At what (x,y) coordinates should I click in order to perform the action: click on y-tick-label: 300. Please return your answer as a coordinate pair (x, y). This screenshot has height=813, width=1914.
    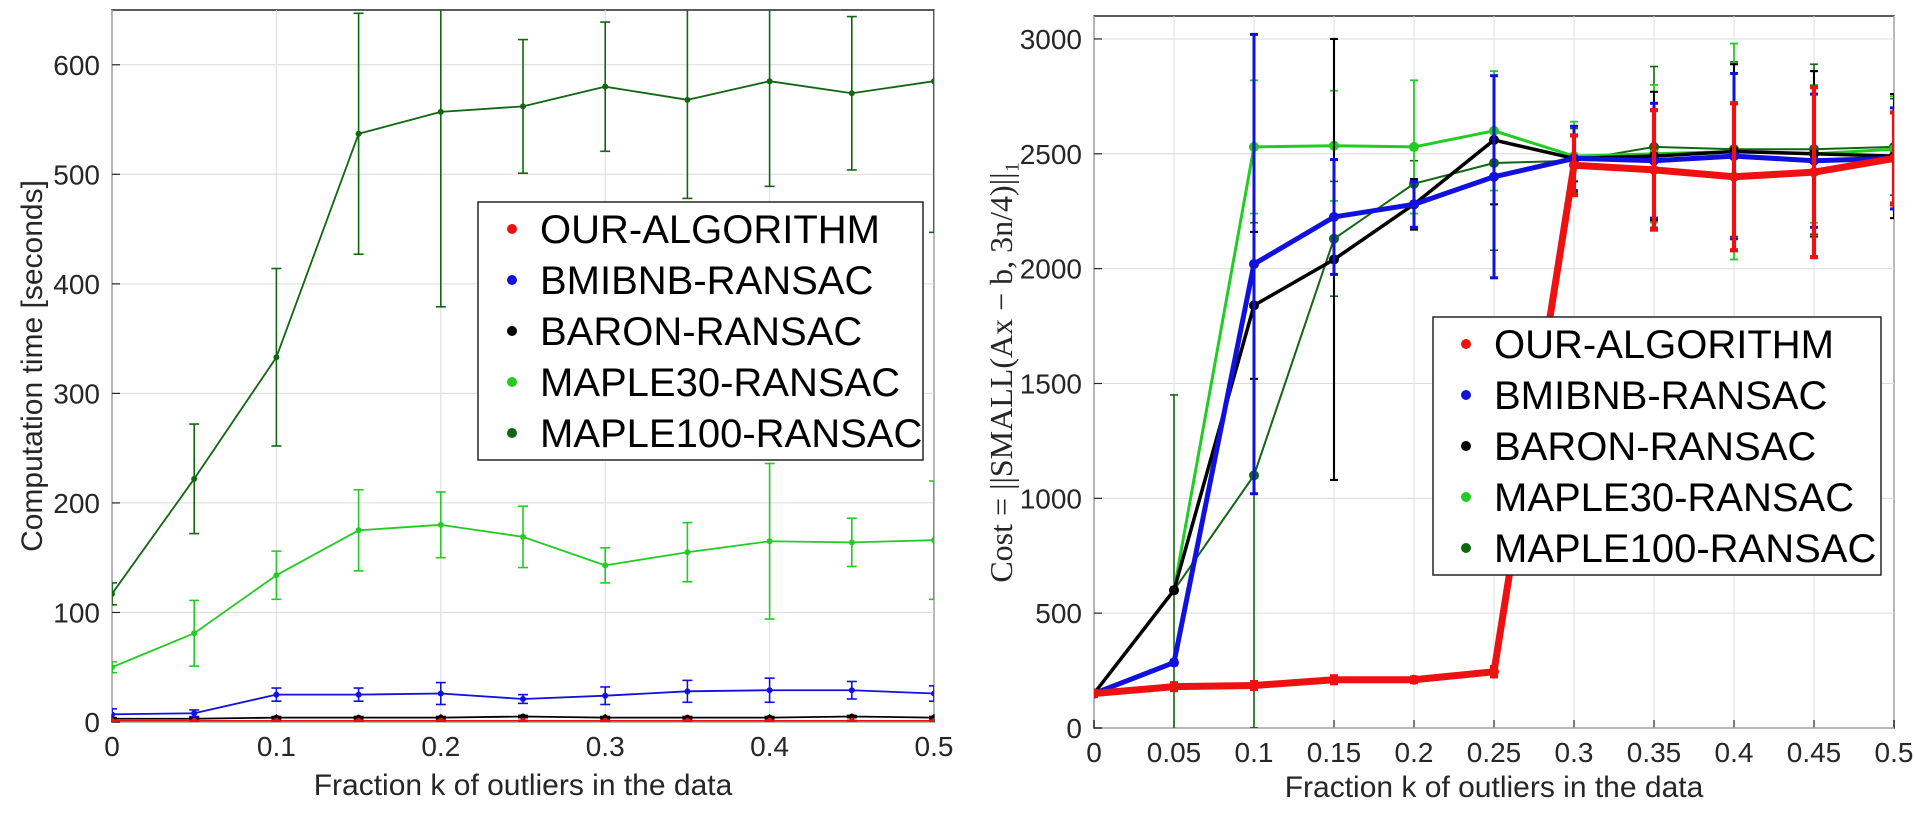
    Looking at the image, I should click on (76, 393).